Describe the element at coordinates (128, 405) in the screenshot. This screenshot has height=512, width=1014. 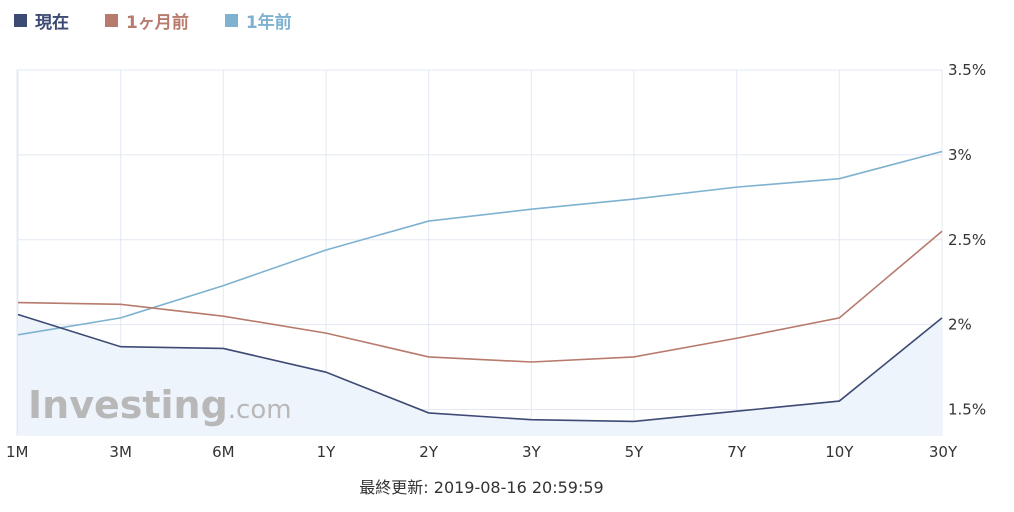
I see `watermark-brand: Investing` at that location.